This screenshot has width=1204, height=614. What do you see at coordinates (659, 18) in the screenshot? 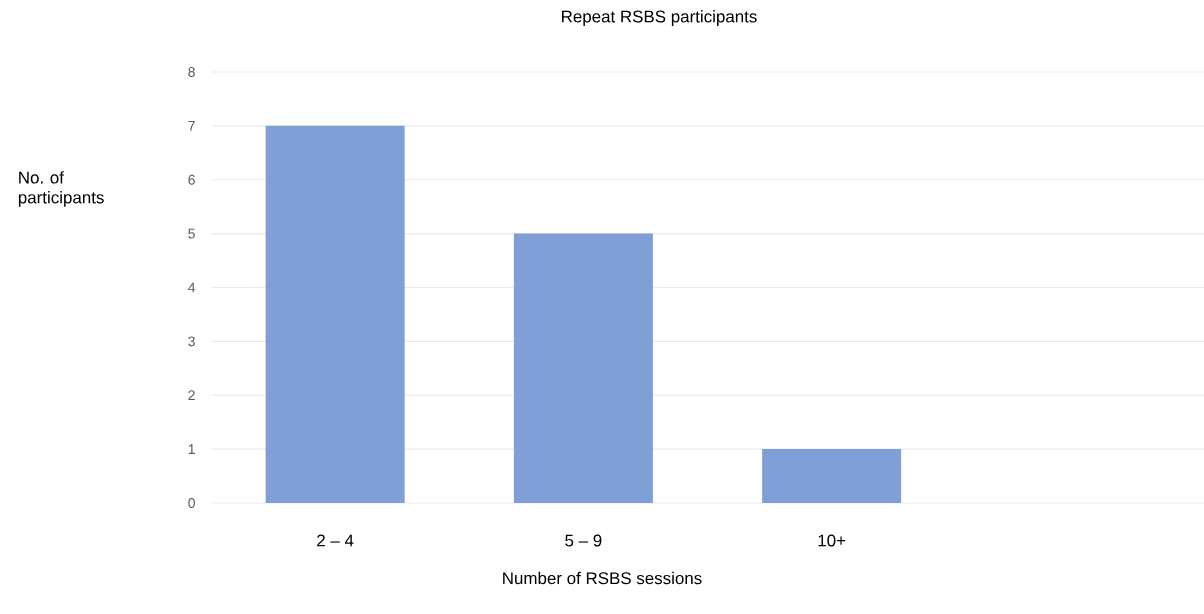
I see `chart-title: Repeat RSBS participants` at bounding box center [659, 18].